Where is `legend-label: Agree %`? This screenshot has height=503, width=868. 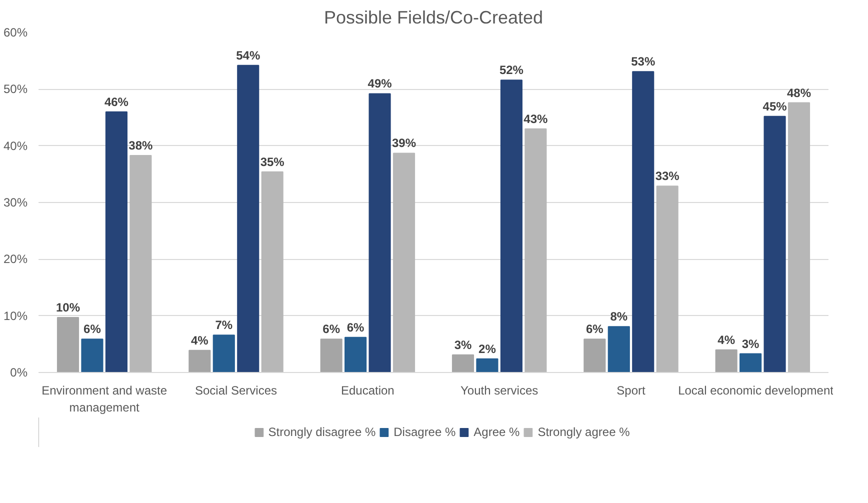
legend-label: Agree % is located at coordinates (497, 432).